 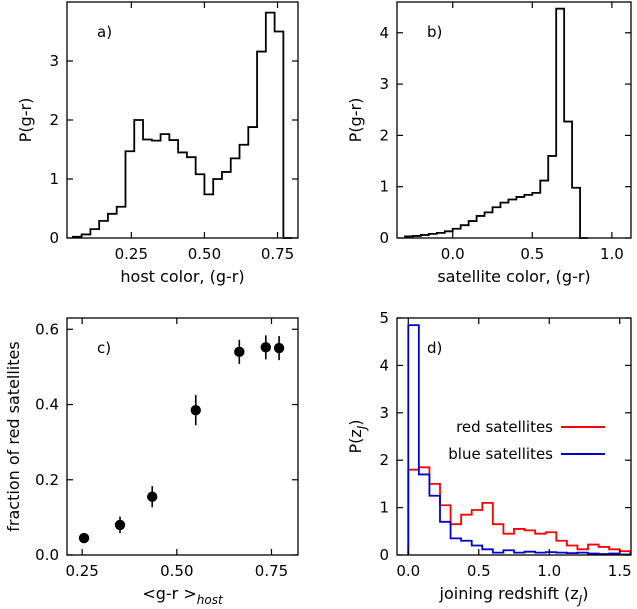 I want to click on legend-label: blue satellites, so click(x=500, y=454).